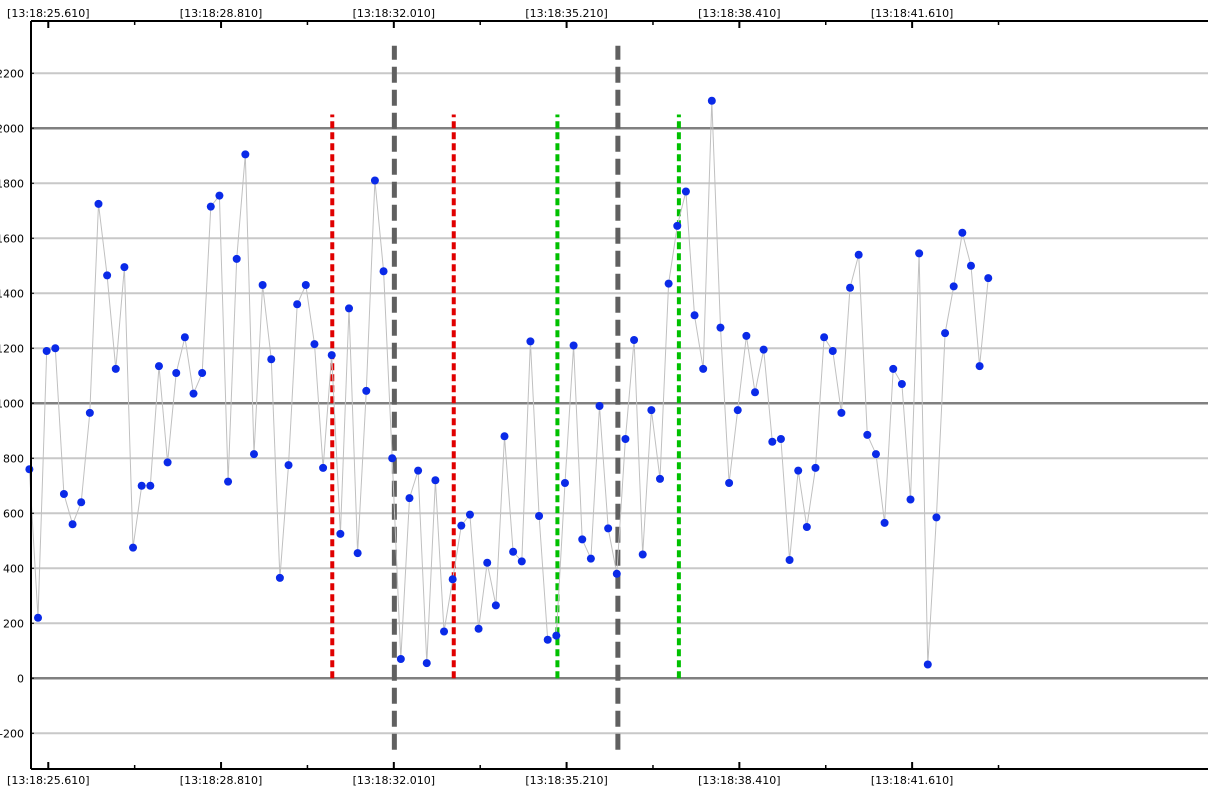 The height and width of the screenshot is (792, 1208). I want to click on y-tick-label-9: 1600, so click(12, 238).